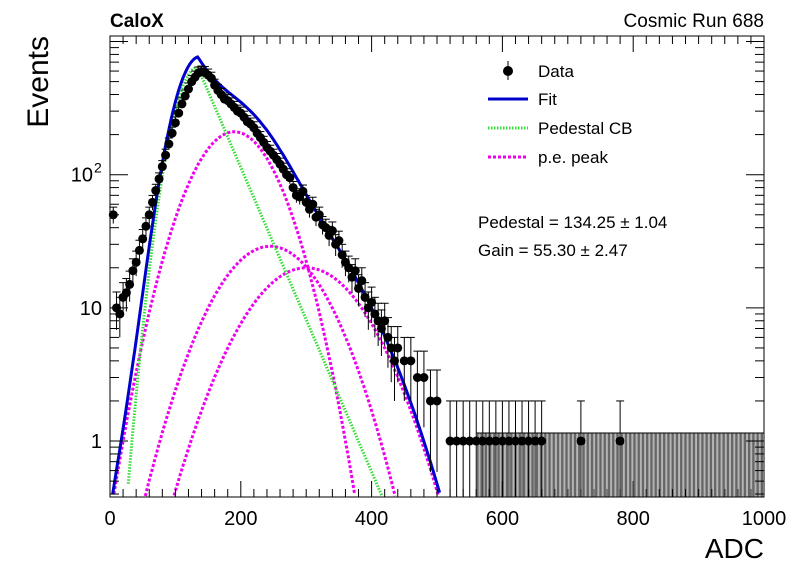 The image size is (796, 572). Describe the element at coordinates (633, 519) in the screenshot. I see `x-tick-label: 800` at that location.